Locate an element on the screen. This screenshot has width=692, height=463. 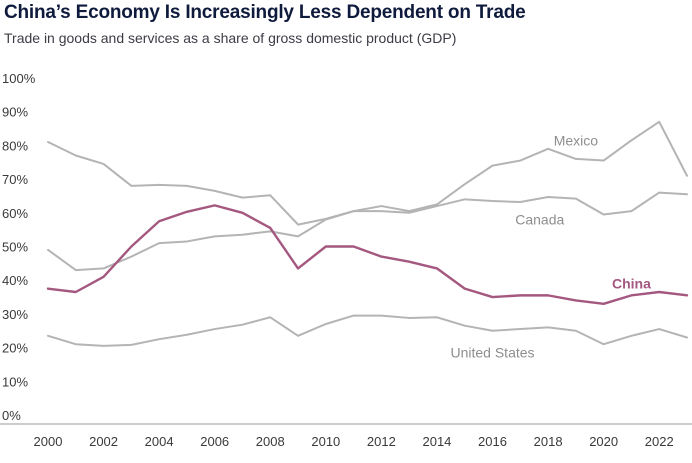
series-labels: Mexico Canada China United States is located at coordinates (550, 246).